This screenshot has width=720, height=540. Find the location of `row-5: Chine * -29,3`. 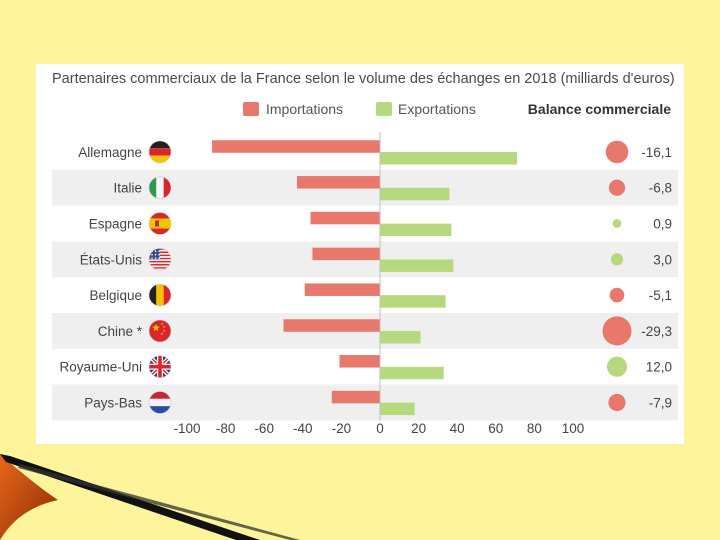

row-5: Chine * -29,3 is located at coordinates (385, 331).